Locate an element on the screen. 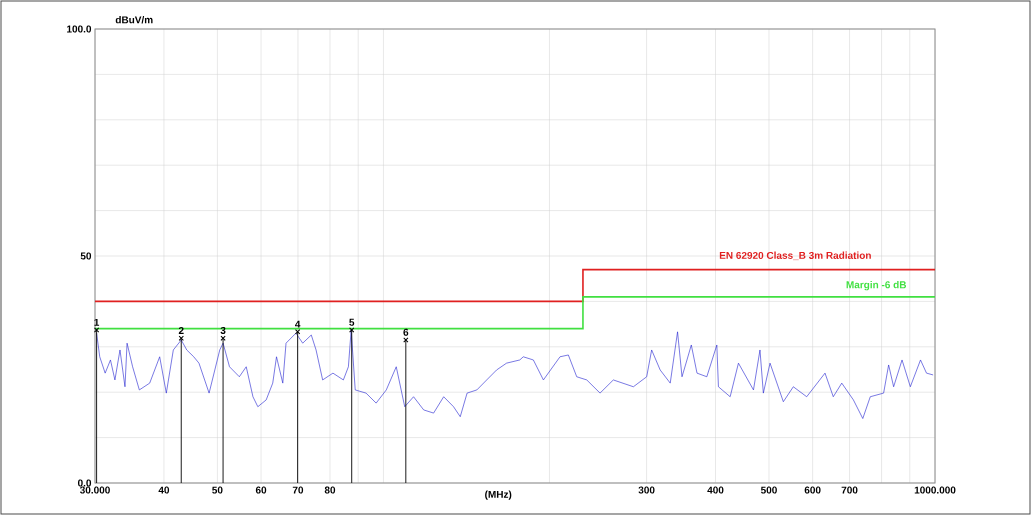 This screenshot has height=515, width=1031. y-tick-label: 50 is located at coordinates (86, 256).